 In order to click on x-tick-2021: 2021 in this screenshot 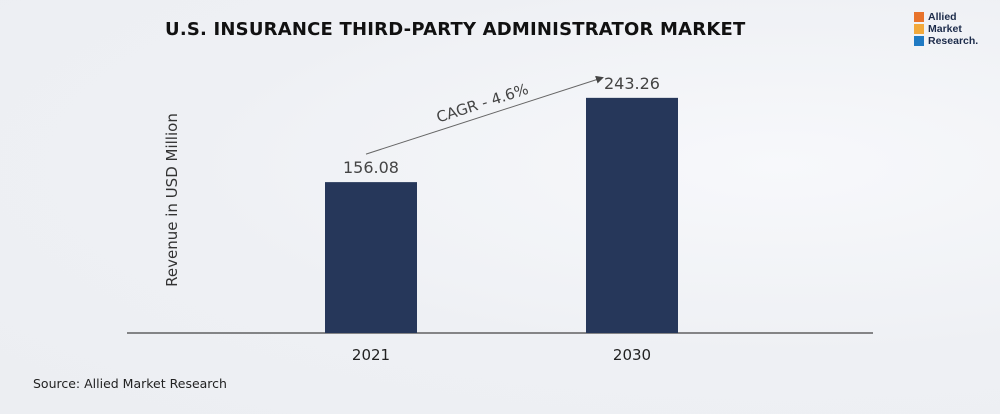, I will do `click(371, 355)`.